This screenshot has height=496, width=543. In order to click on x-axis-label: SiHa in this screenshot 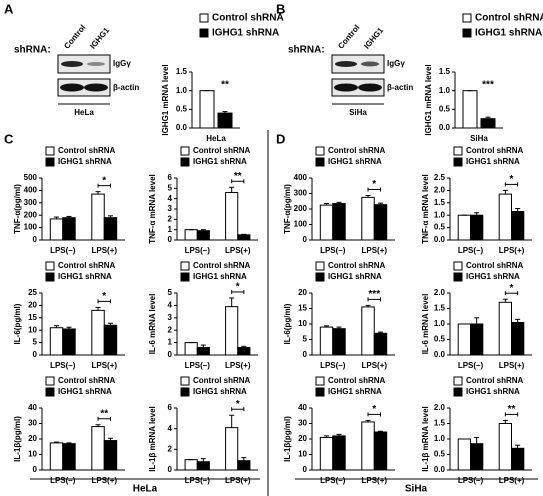, I will do `click(479, 138)`.